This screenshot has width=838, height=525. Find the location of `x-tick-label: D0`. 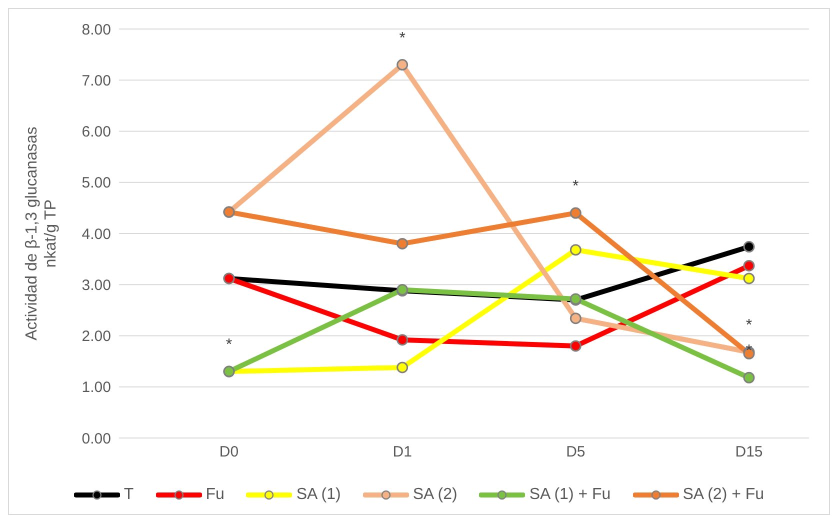

x-tick-label: D0 is located at coordinates (229, 452).